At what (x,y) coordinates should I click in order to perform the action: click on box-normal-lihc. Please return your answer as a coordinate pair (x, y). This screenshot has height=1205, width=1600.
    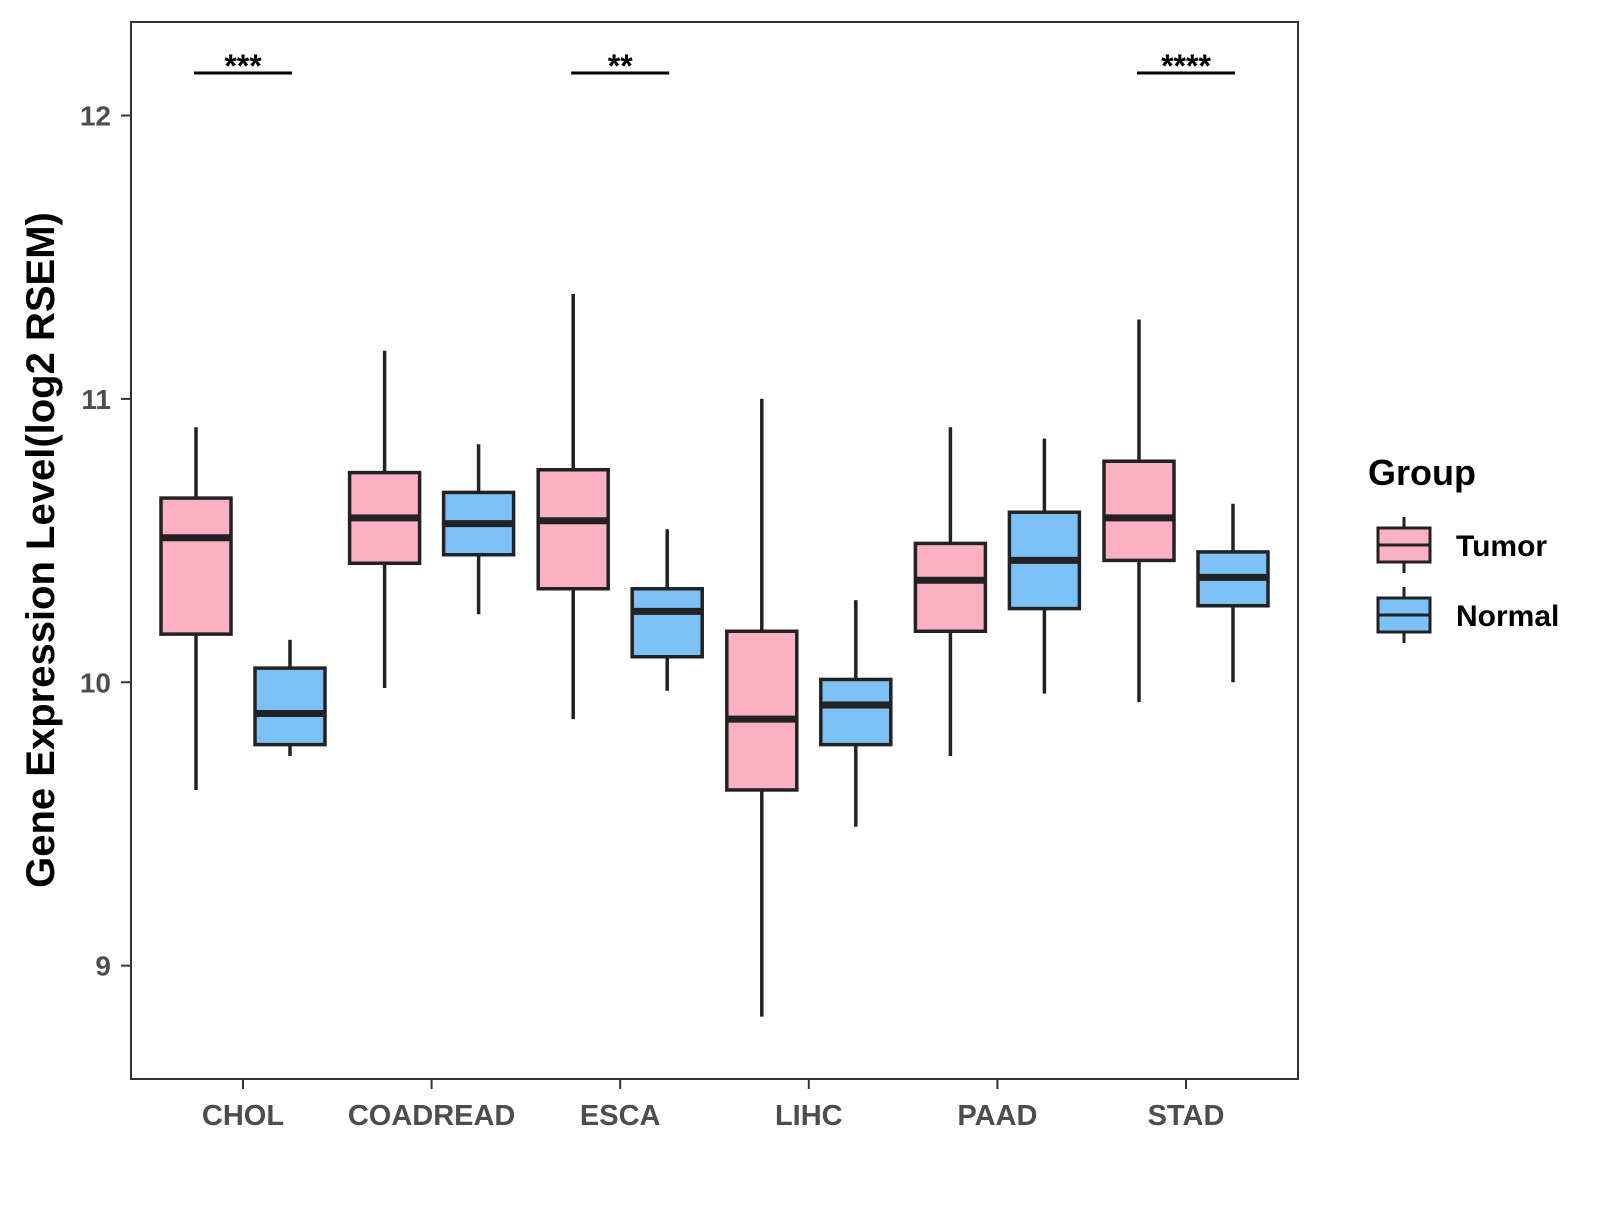
    Looking at the image, I should click on (856, 713).